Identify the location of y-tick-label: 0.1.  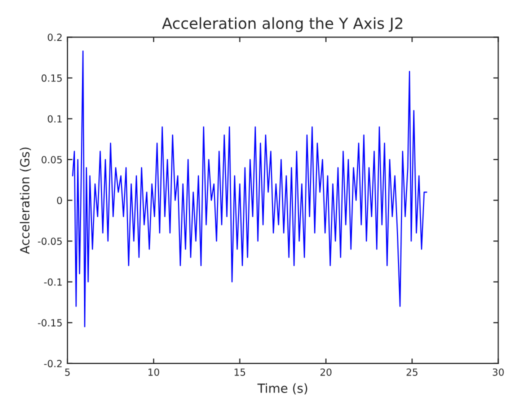
(55, 119).